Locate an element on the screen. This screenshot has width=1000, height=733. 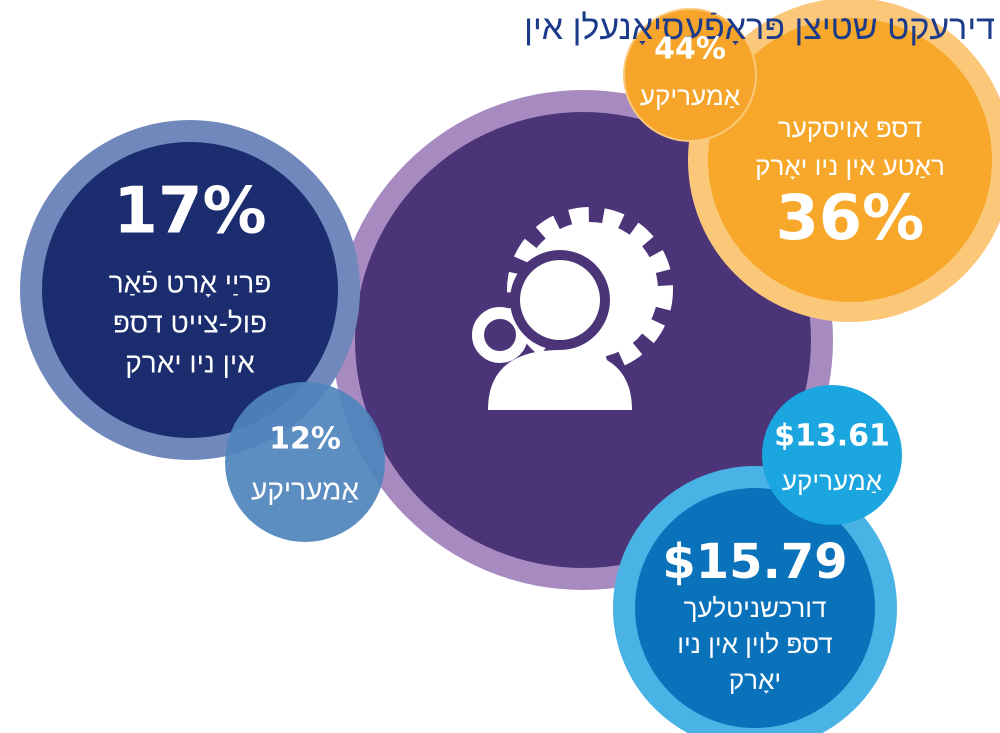
bubble-value: $13.61 is located at coordinates (832, 436).